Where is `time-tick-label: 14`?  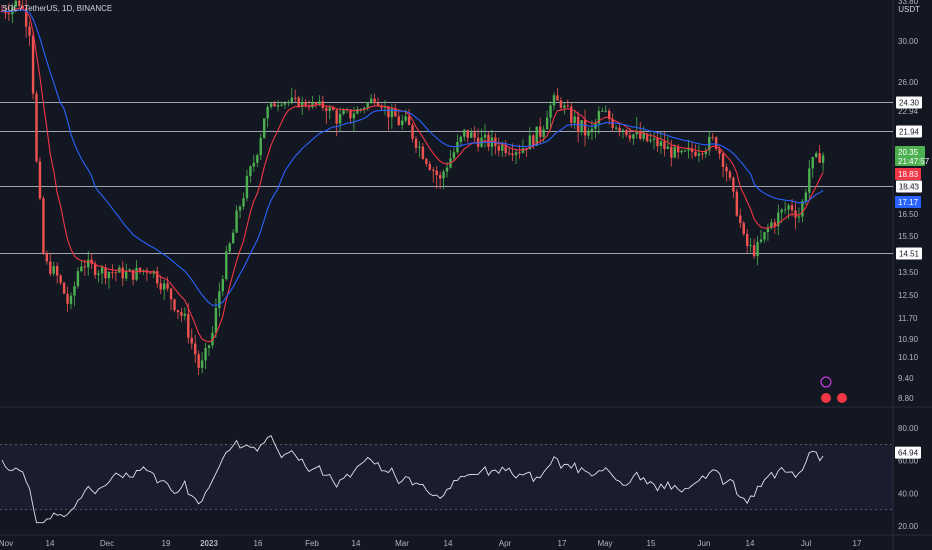 time-tick-label: 14 is located at coordinates (356, 543).